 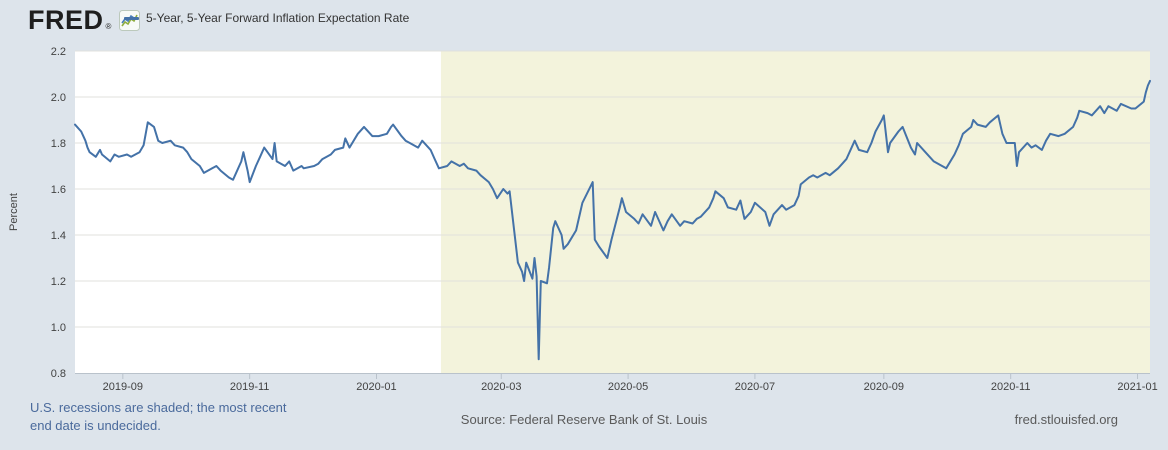 I want to click on y-axis-tick-label: 2.2, so click(x=58, y=52).